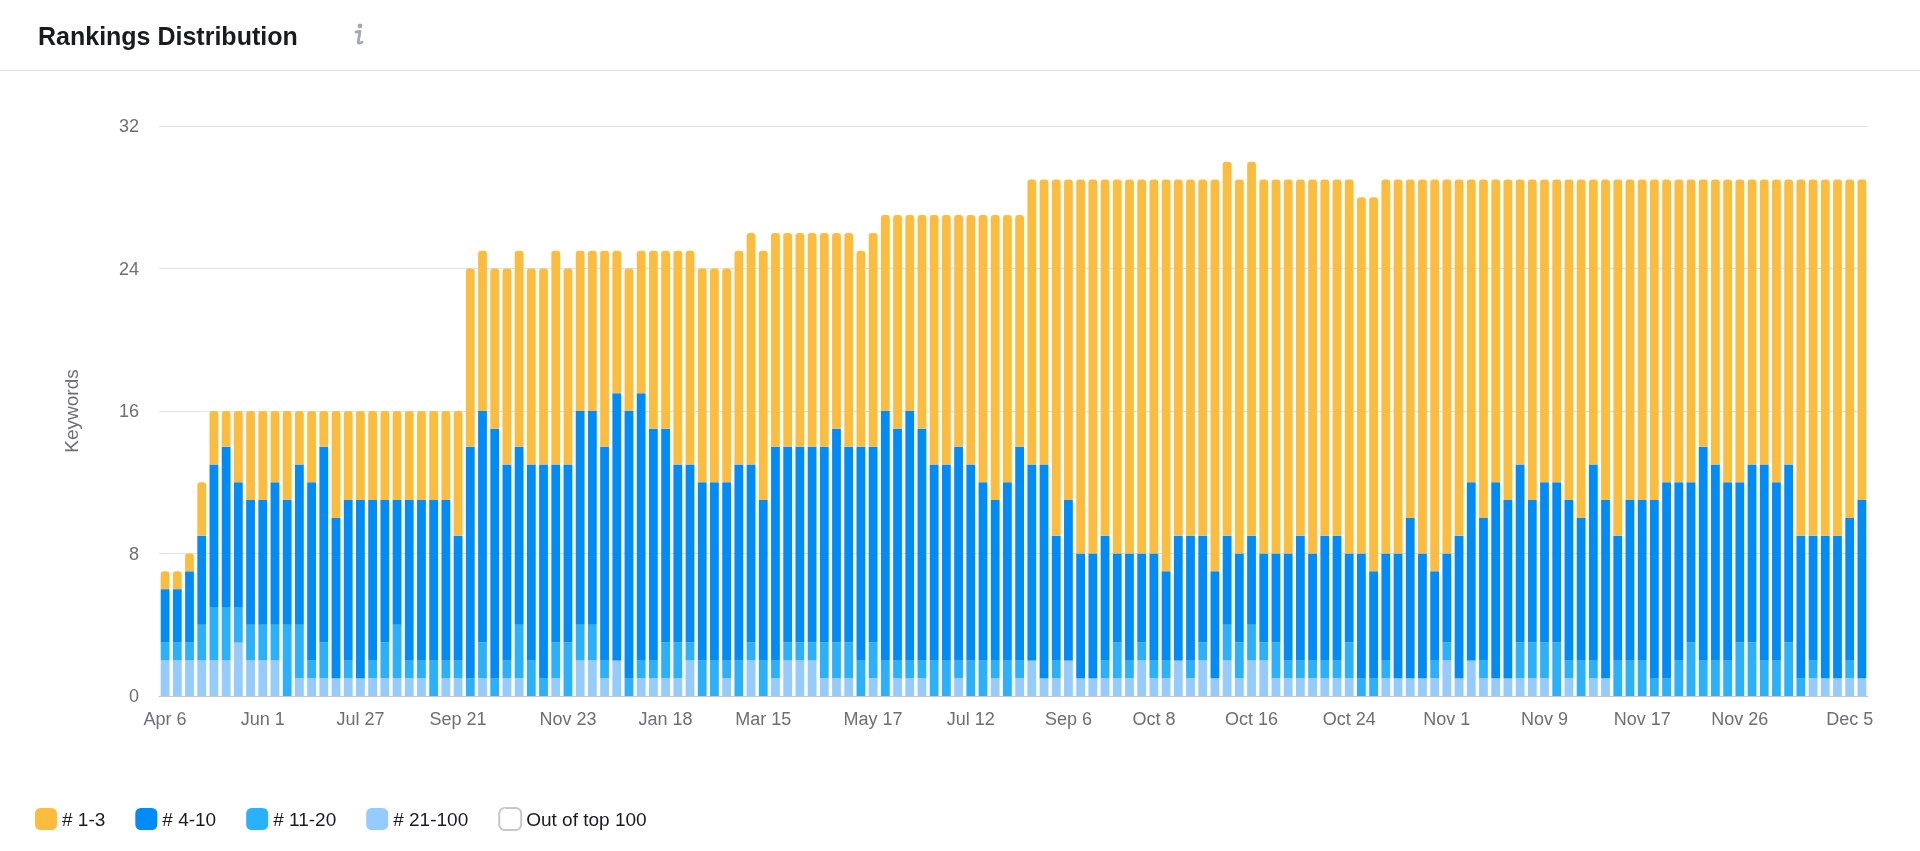  I want to click on legend-label: # 11-20, so click(305, 819).